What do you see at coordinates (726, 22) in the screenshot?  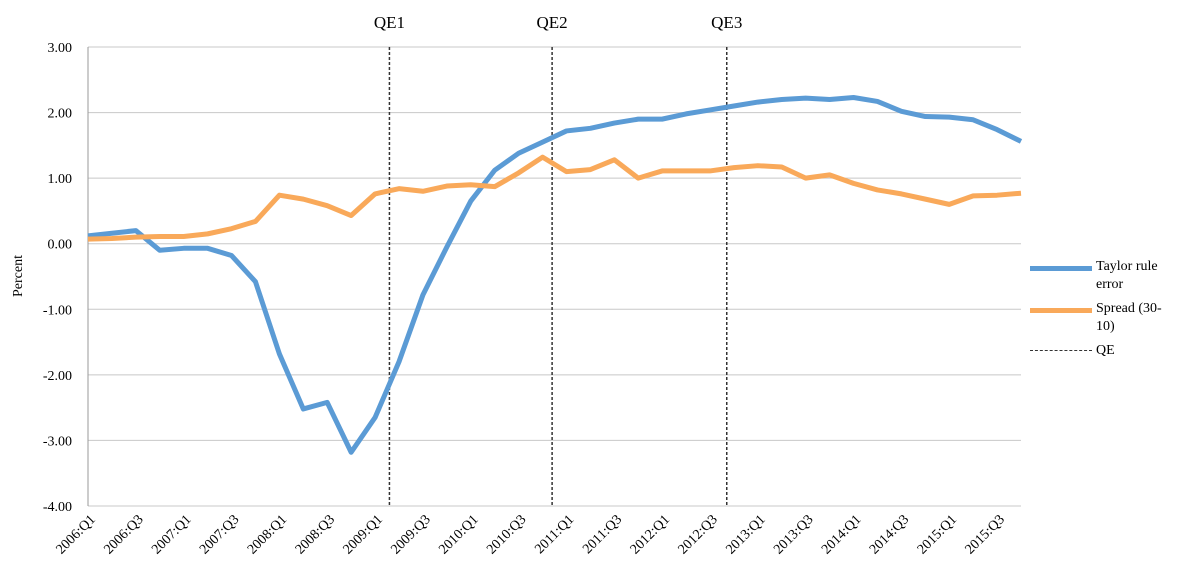 I see `qe-label: QE3` at bounding box center [726, 22].